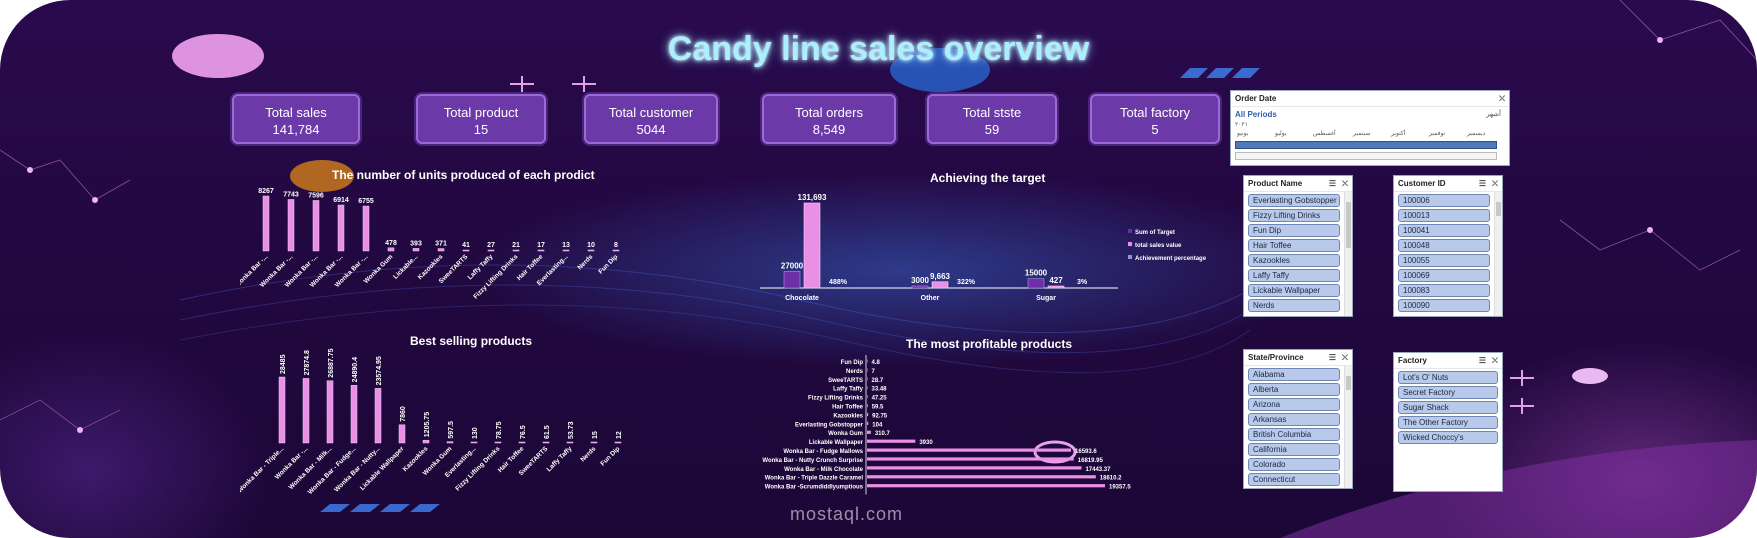 The image size is (1757, 538). I want to click on slicer-item: 100090, so click(1444, 305).